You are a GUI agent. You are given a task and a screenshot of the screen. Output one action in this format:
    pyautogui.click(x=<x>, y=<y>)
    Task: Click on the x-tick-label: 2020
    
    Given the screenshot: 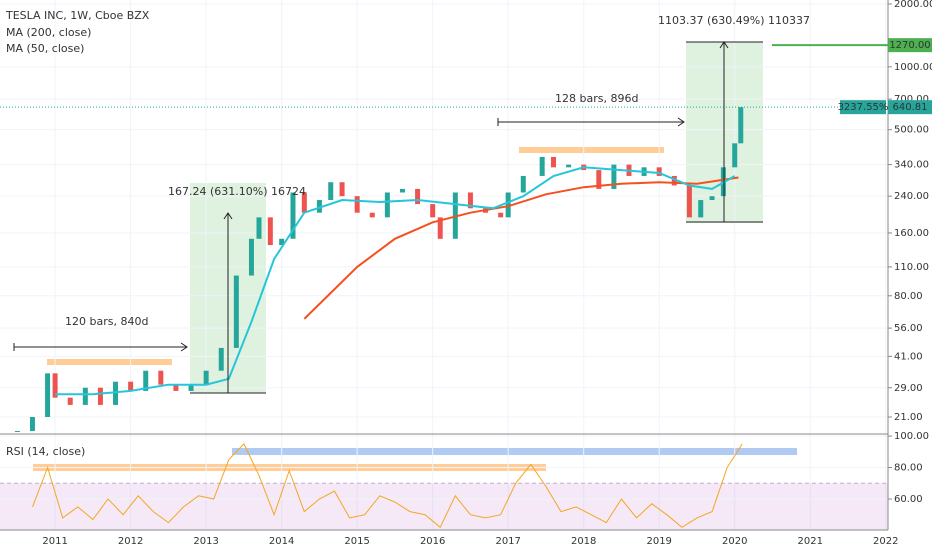 What is the action you would take?
    pyautogui.click(x=734, y=541)
    